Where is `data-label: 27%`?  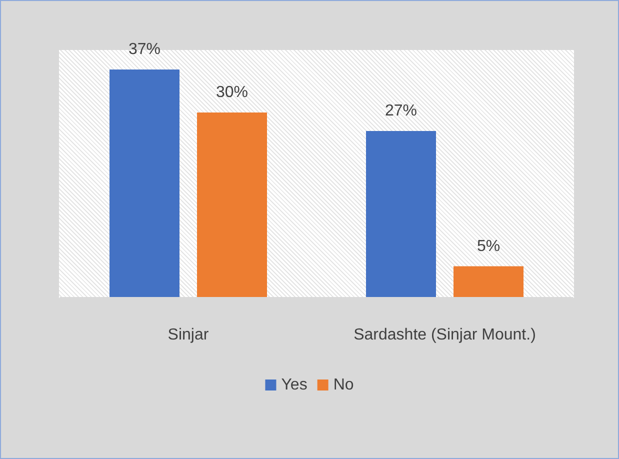
data-label: 27% is located at coordinates (401, 111).